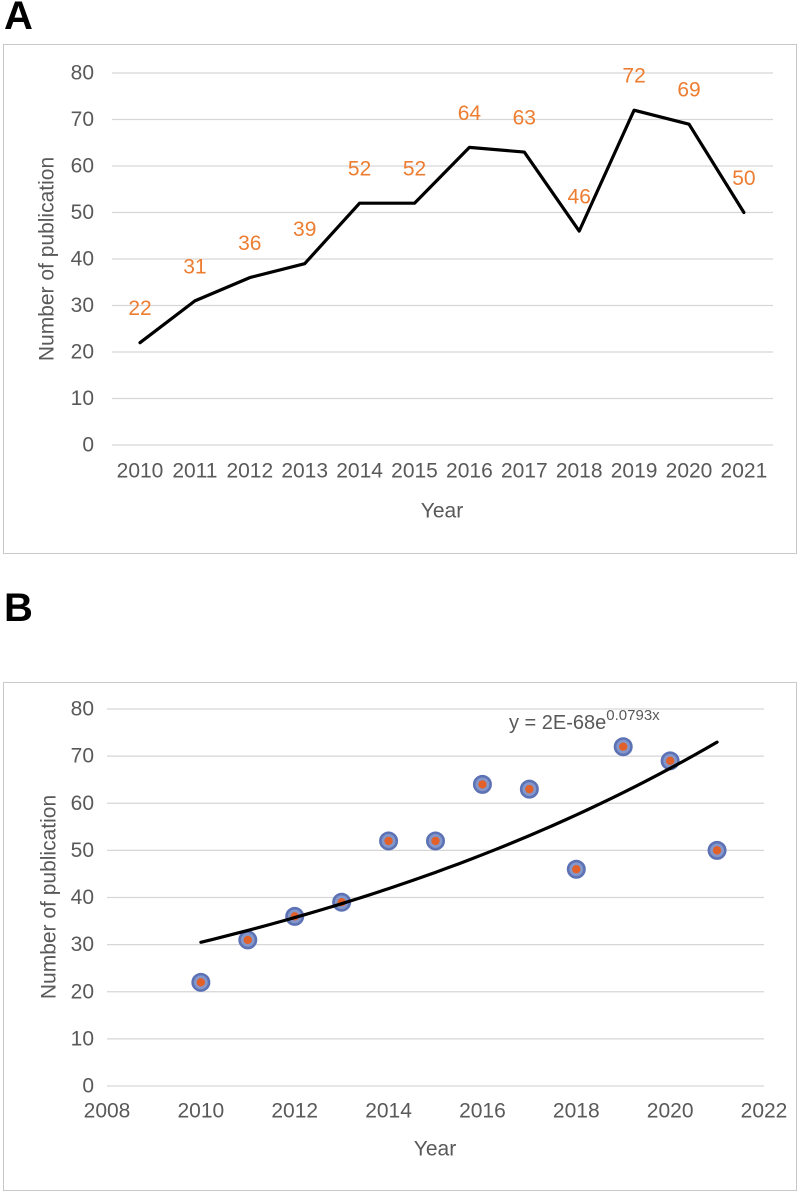 Image resolution: width=800 pixels, height=1195 pixels. What do you see at coordinates (194, 471) in the screenshot?
I see `x-axis-tick-label: 2011` at bounding box center [194, 471].